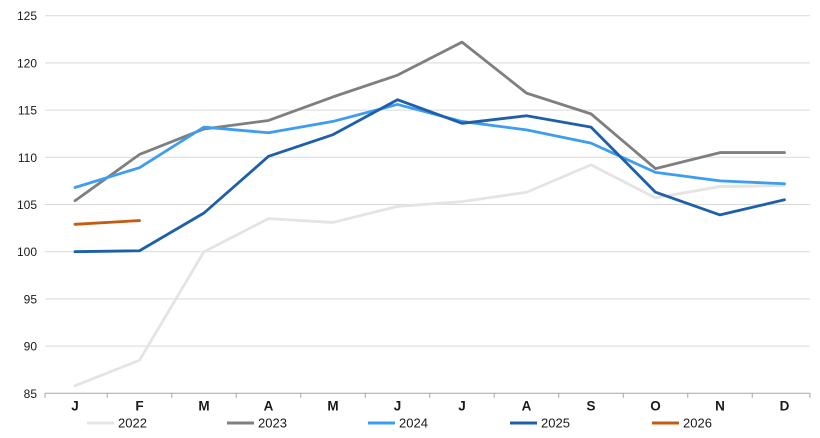 Image resolution: width=820 pixels, height=438 pixels. I want to click on legend-label-2022: 2022, so click(132, 423).